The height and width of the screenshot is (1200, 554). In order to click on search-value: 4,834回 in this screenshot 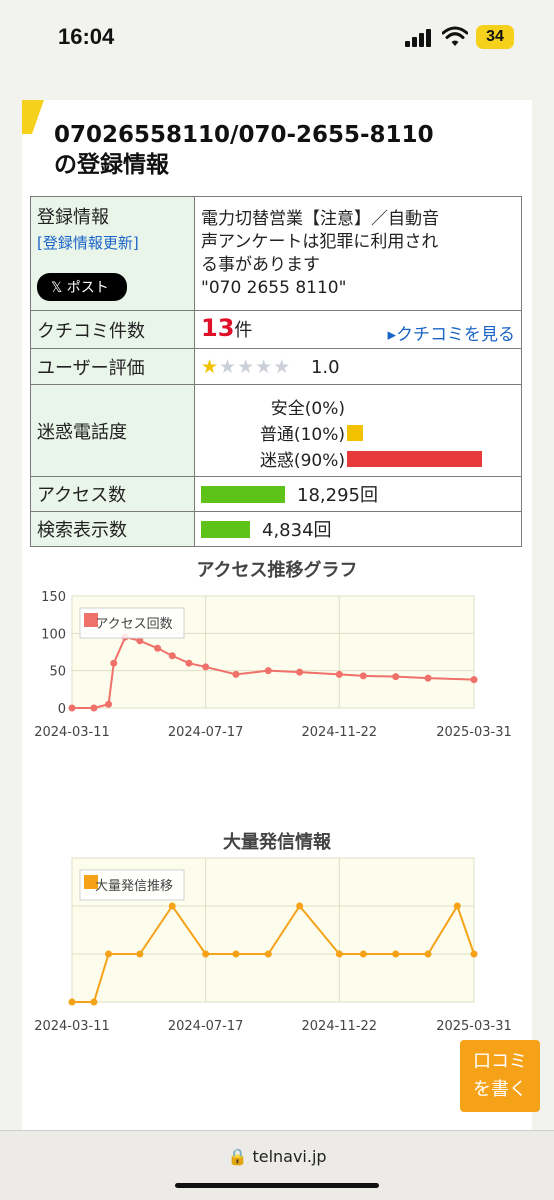, I will do `click(297, 530)`.